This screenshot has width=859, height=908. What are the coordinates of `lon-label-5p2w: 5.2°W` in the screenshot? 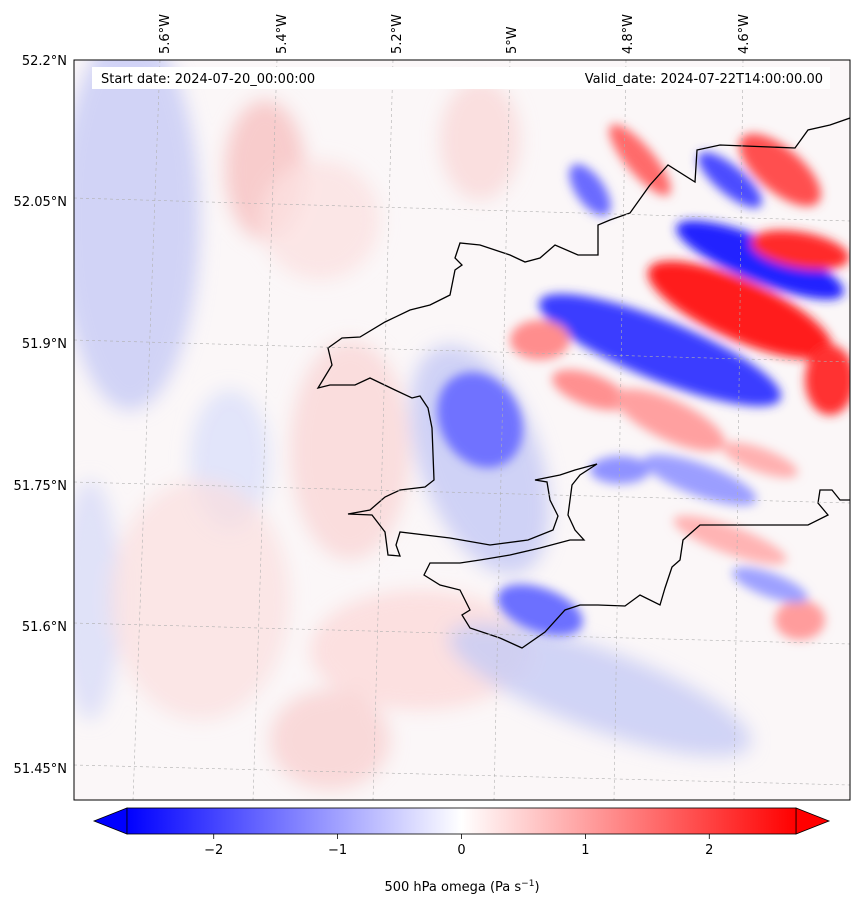 It's located at (397, 34).